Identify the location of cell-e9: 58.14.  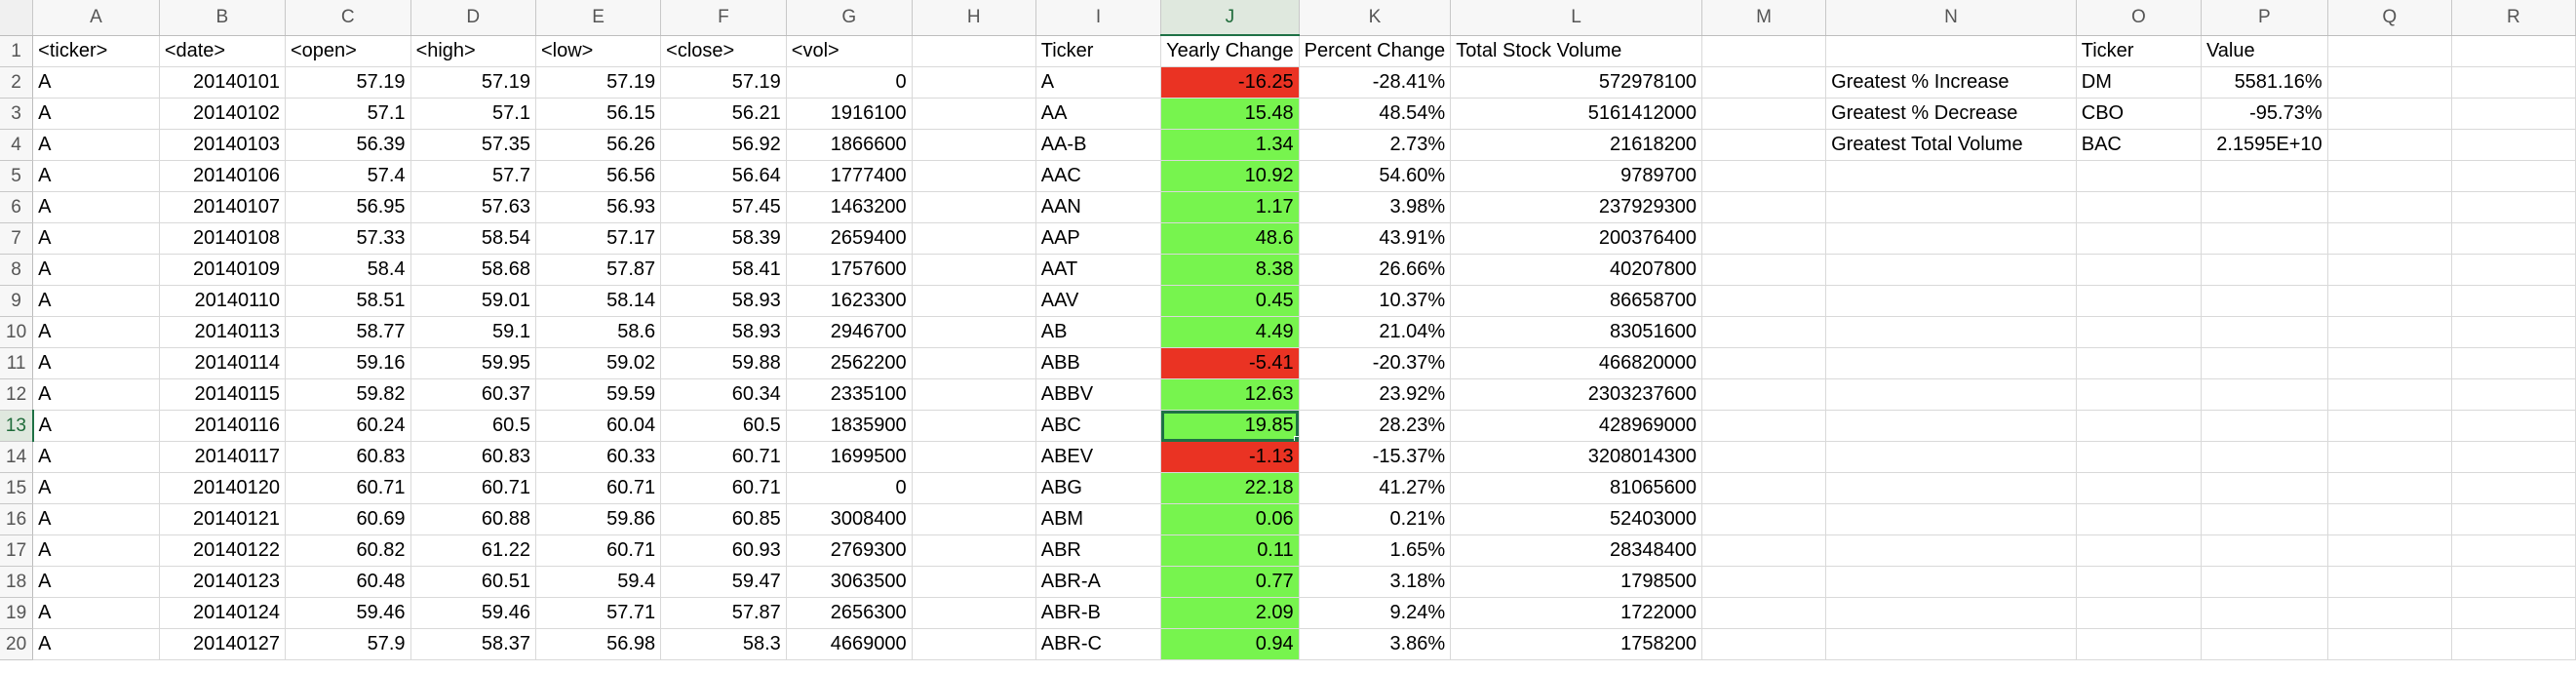
(598, 301).